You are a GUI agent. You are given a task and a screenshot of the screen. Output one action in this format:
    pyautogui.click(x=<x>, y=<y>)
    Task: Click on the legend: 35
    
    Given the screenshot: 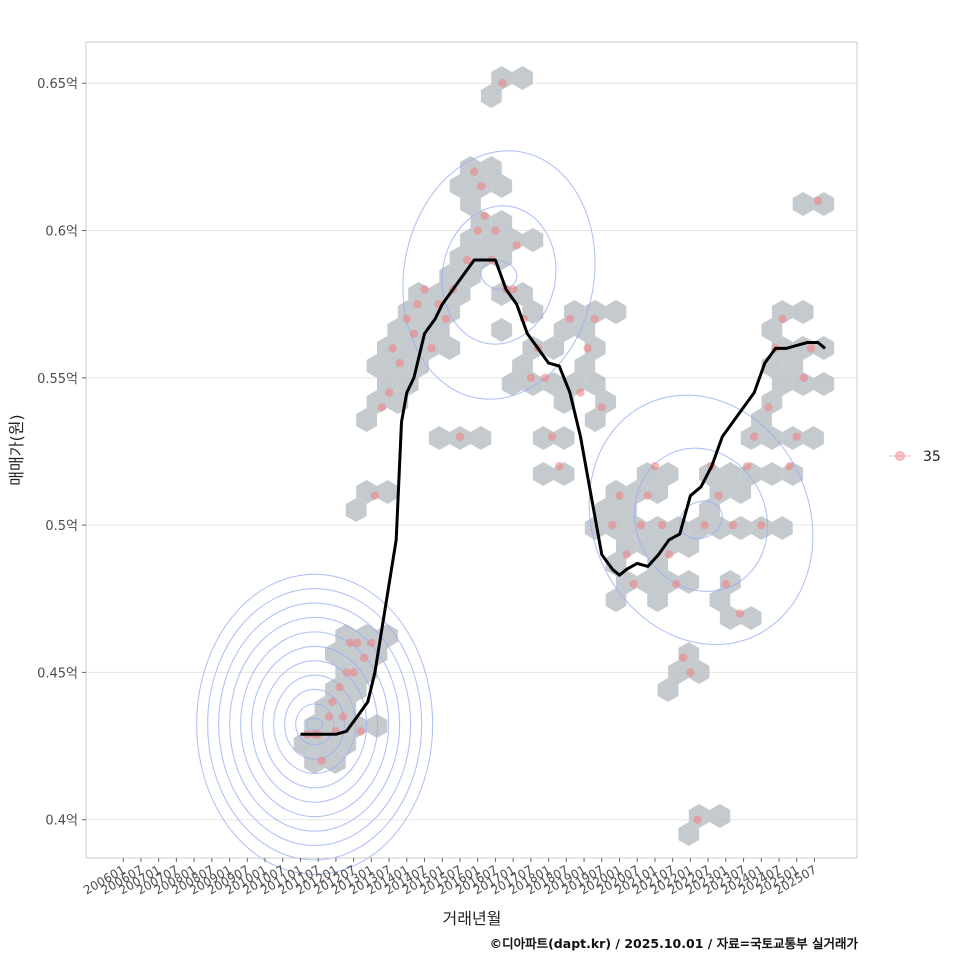 What is the action you would take?
    pyautogui.click(x=915, y=457)
    